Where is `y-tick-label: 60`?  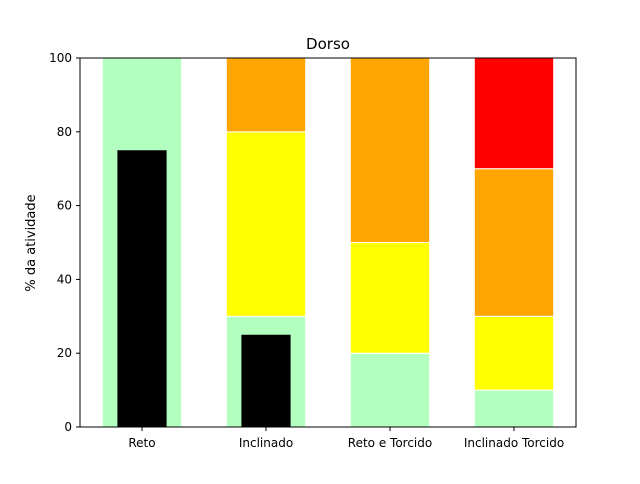
y-tick-label: 60 is located at coordinates (64, 206).